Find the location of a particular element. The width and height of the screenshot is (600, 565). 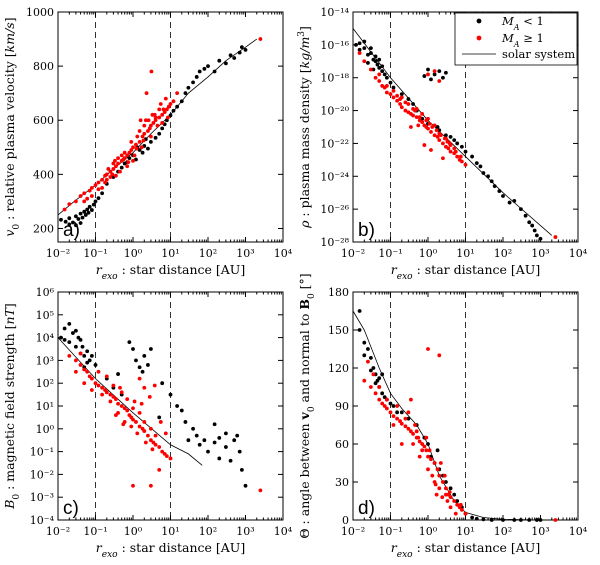

label-part: and normal to is located at coordinates (304, 358).